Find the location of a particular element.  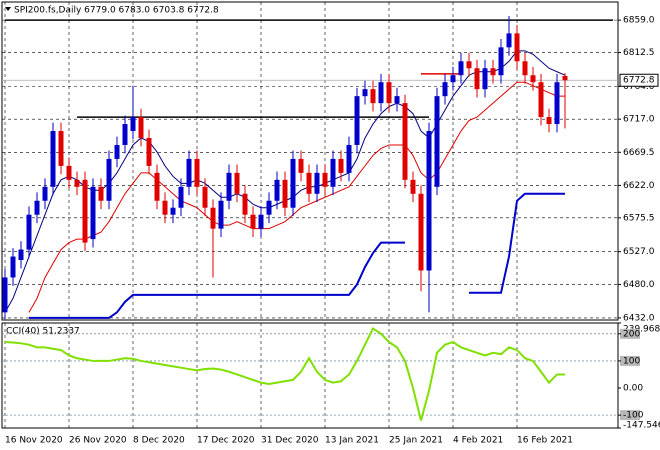

y-tick-label: 6432.0 is located at coordinates (639, 318).